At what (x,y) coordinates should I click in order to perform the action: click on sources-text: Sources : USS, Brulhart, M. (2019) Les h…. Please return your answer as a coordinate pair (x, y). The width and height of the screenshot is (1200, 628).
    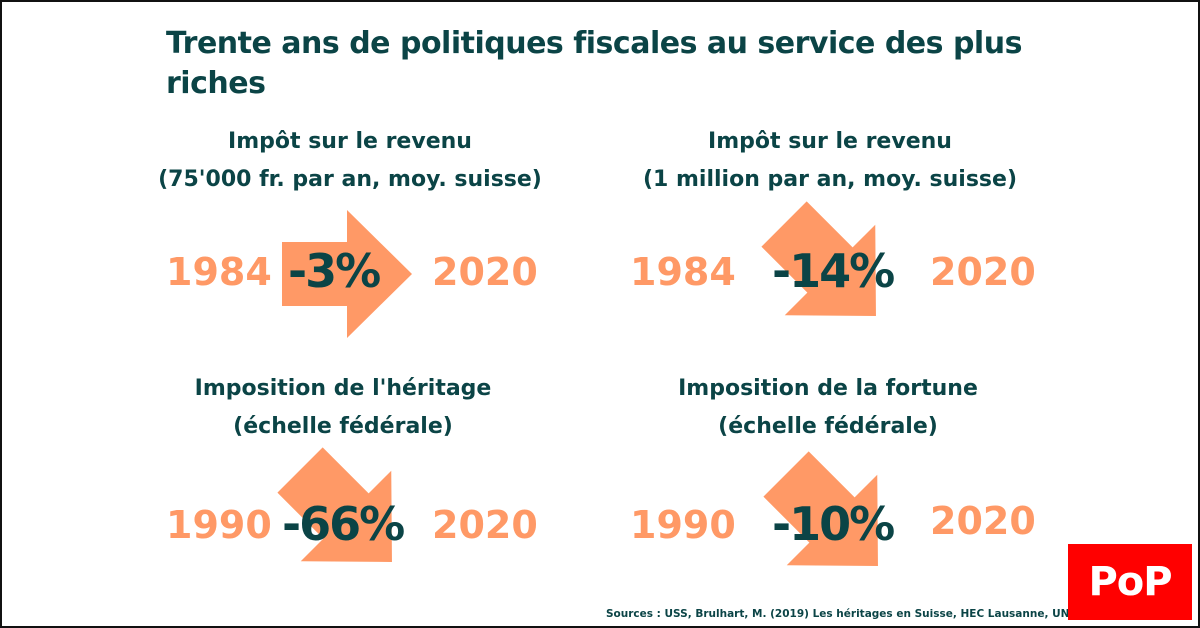
    Looking at the image, I should click on (845, 614).